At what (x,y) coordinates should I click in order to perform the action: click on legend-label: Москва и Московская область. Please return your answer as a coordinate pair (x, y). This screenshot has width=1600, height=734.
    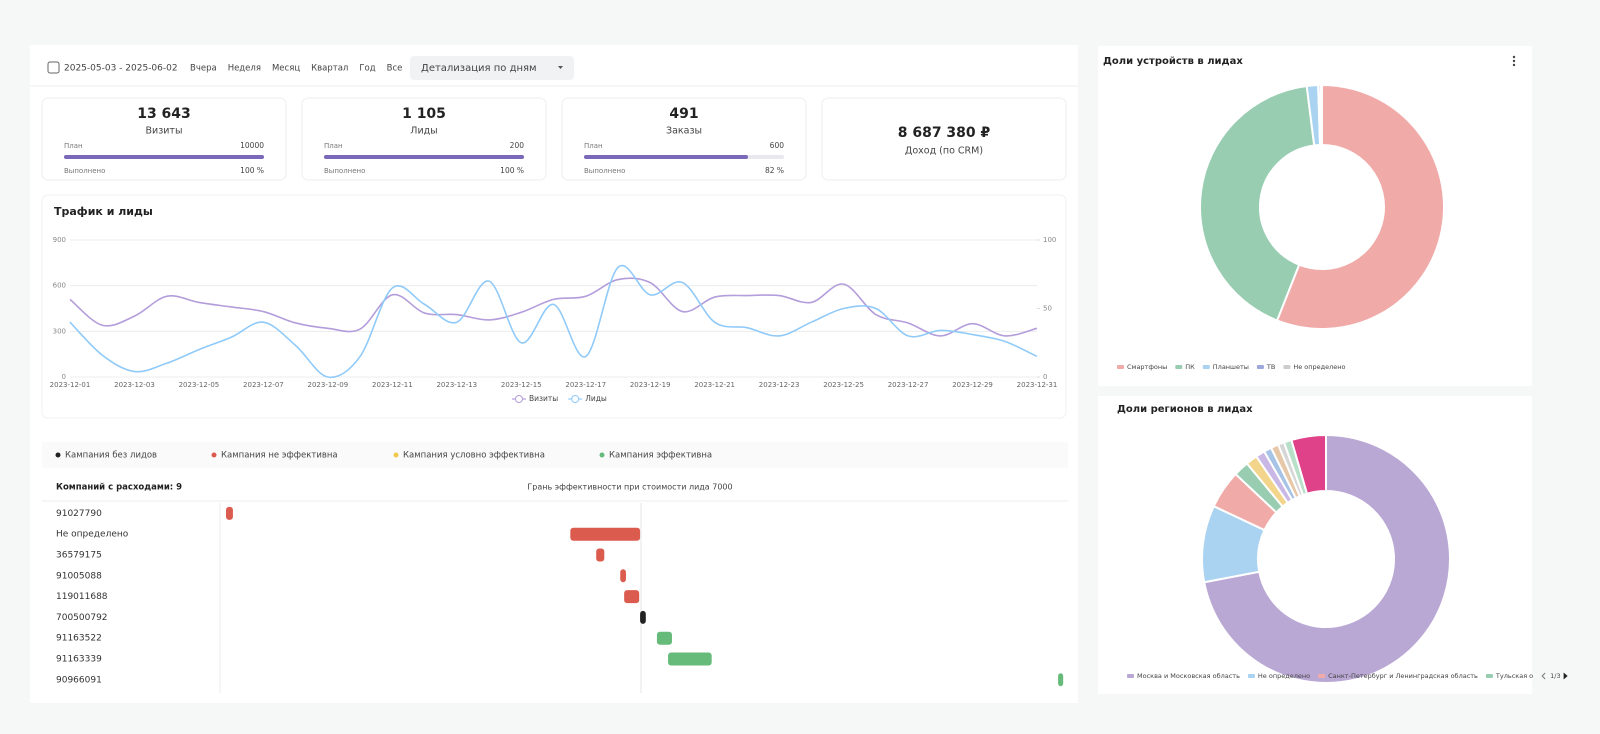
    Looking at the image, I should click on (1188, 676).